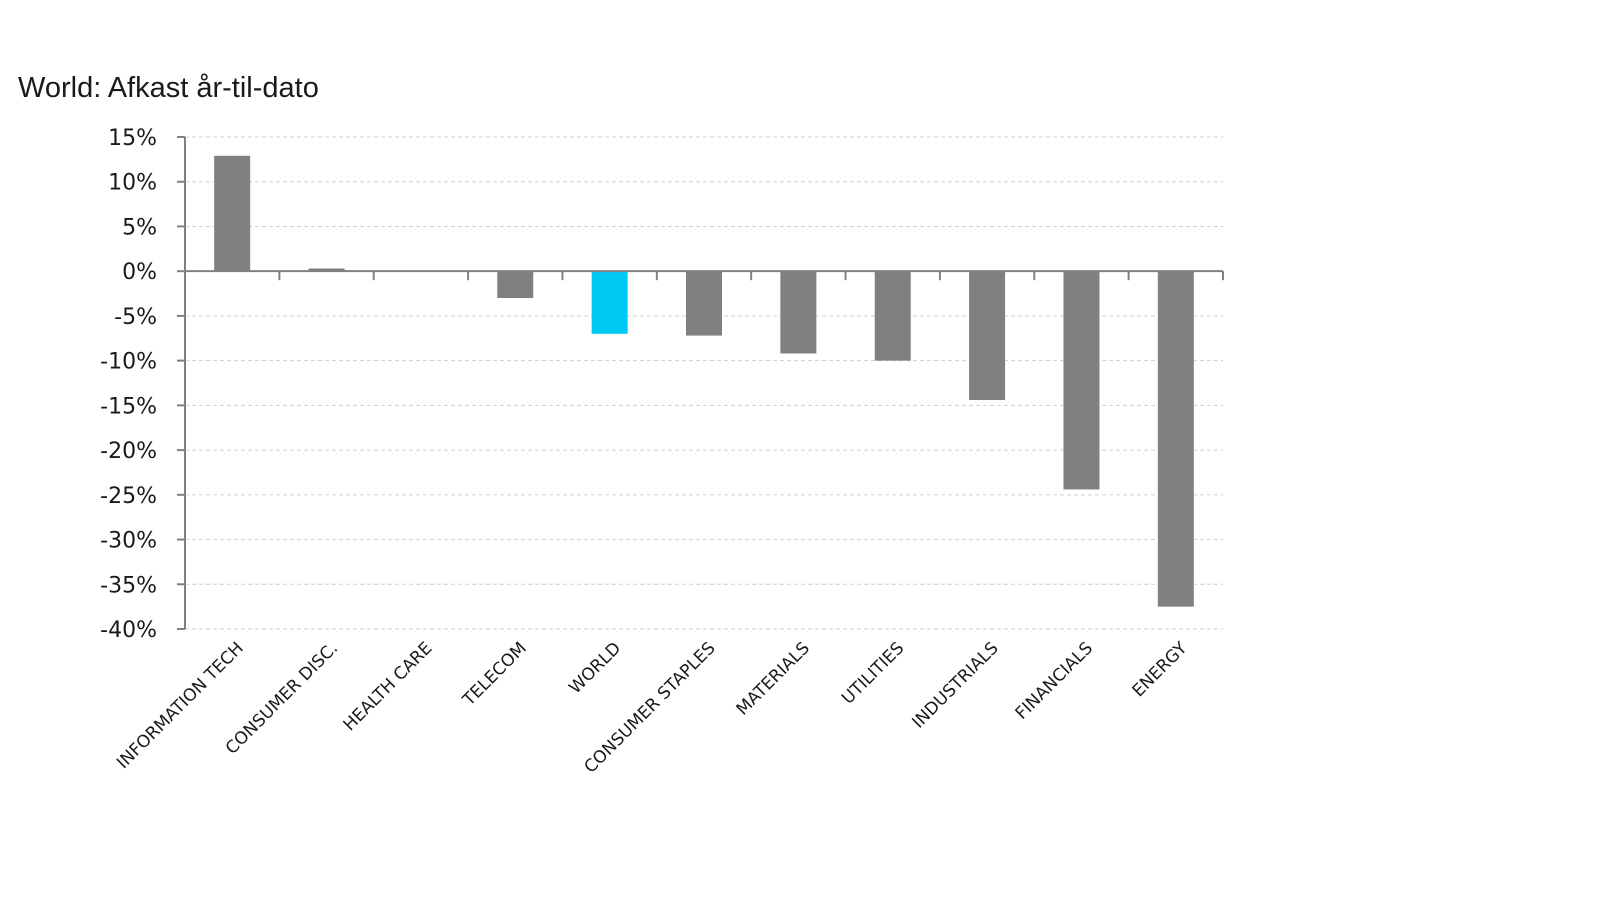 This screenshot has height=900, width=1600. What do you see at coordinates (232, 213) in the screenshot?
I see `bar-information-tech` at bounding box center [232, 213].